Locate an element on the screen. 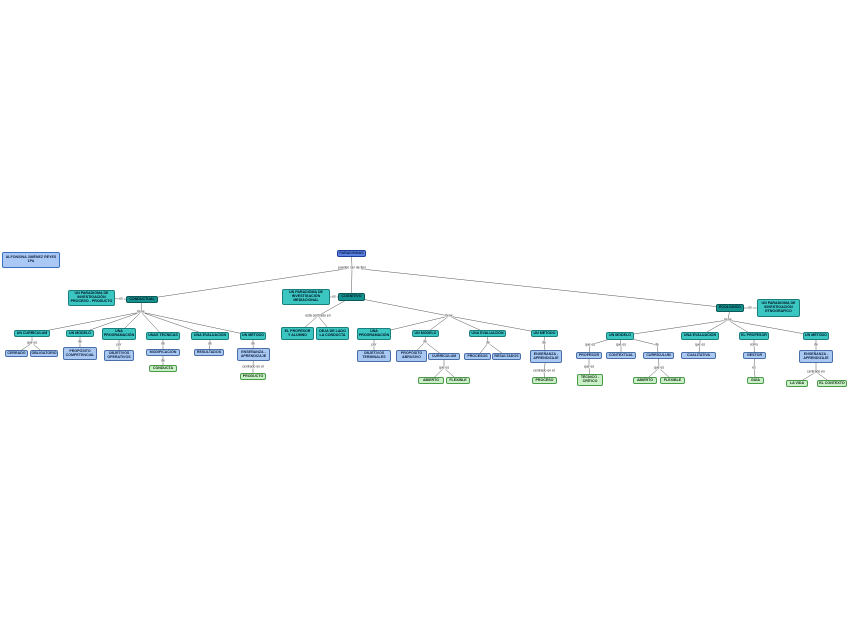 The height and width of the screenshot is (638, 848). concept-node: COGNITIVO is located at coordinates (351, 297).